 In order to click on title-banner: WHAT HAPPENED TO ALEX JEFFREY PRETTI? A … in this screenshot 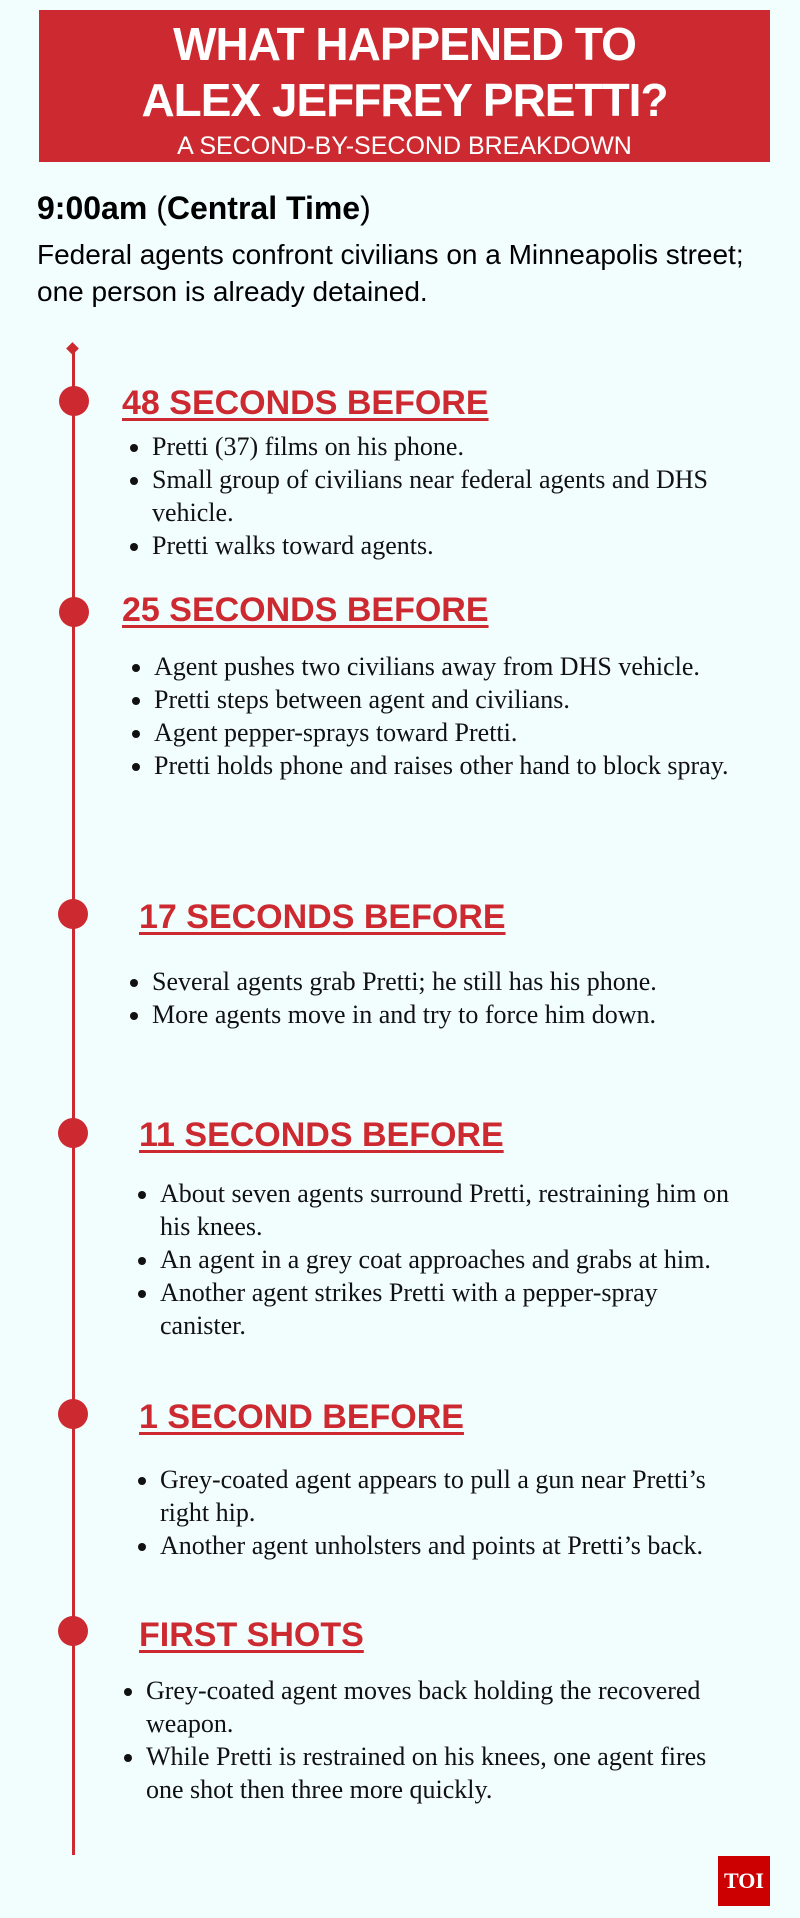, I will do `click(404, 86)`.